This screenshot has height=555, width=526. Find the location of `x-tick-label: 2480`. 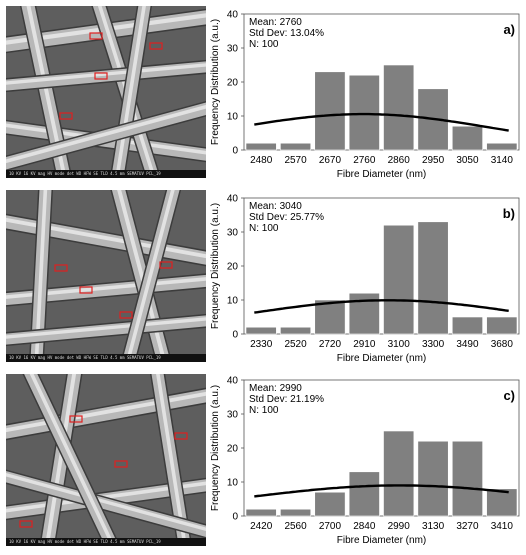

x-tick-label: 2480 is located at coordinates (261, 160).